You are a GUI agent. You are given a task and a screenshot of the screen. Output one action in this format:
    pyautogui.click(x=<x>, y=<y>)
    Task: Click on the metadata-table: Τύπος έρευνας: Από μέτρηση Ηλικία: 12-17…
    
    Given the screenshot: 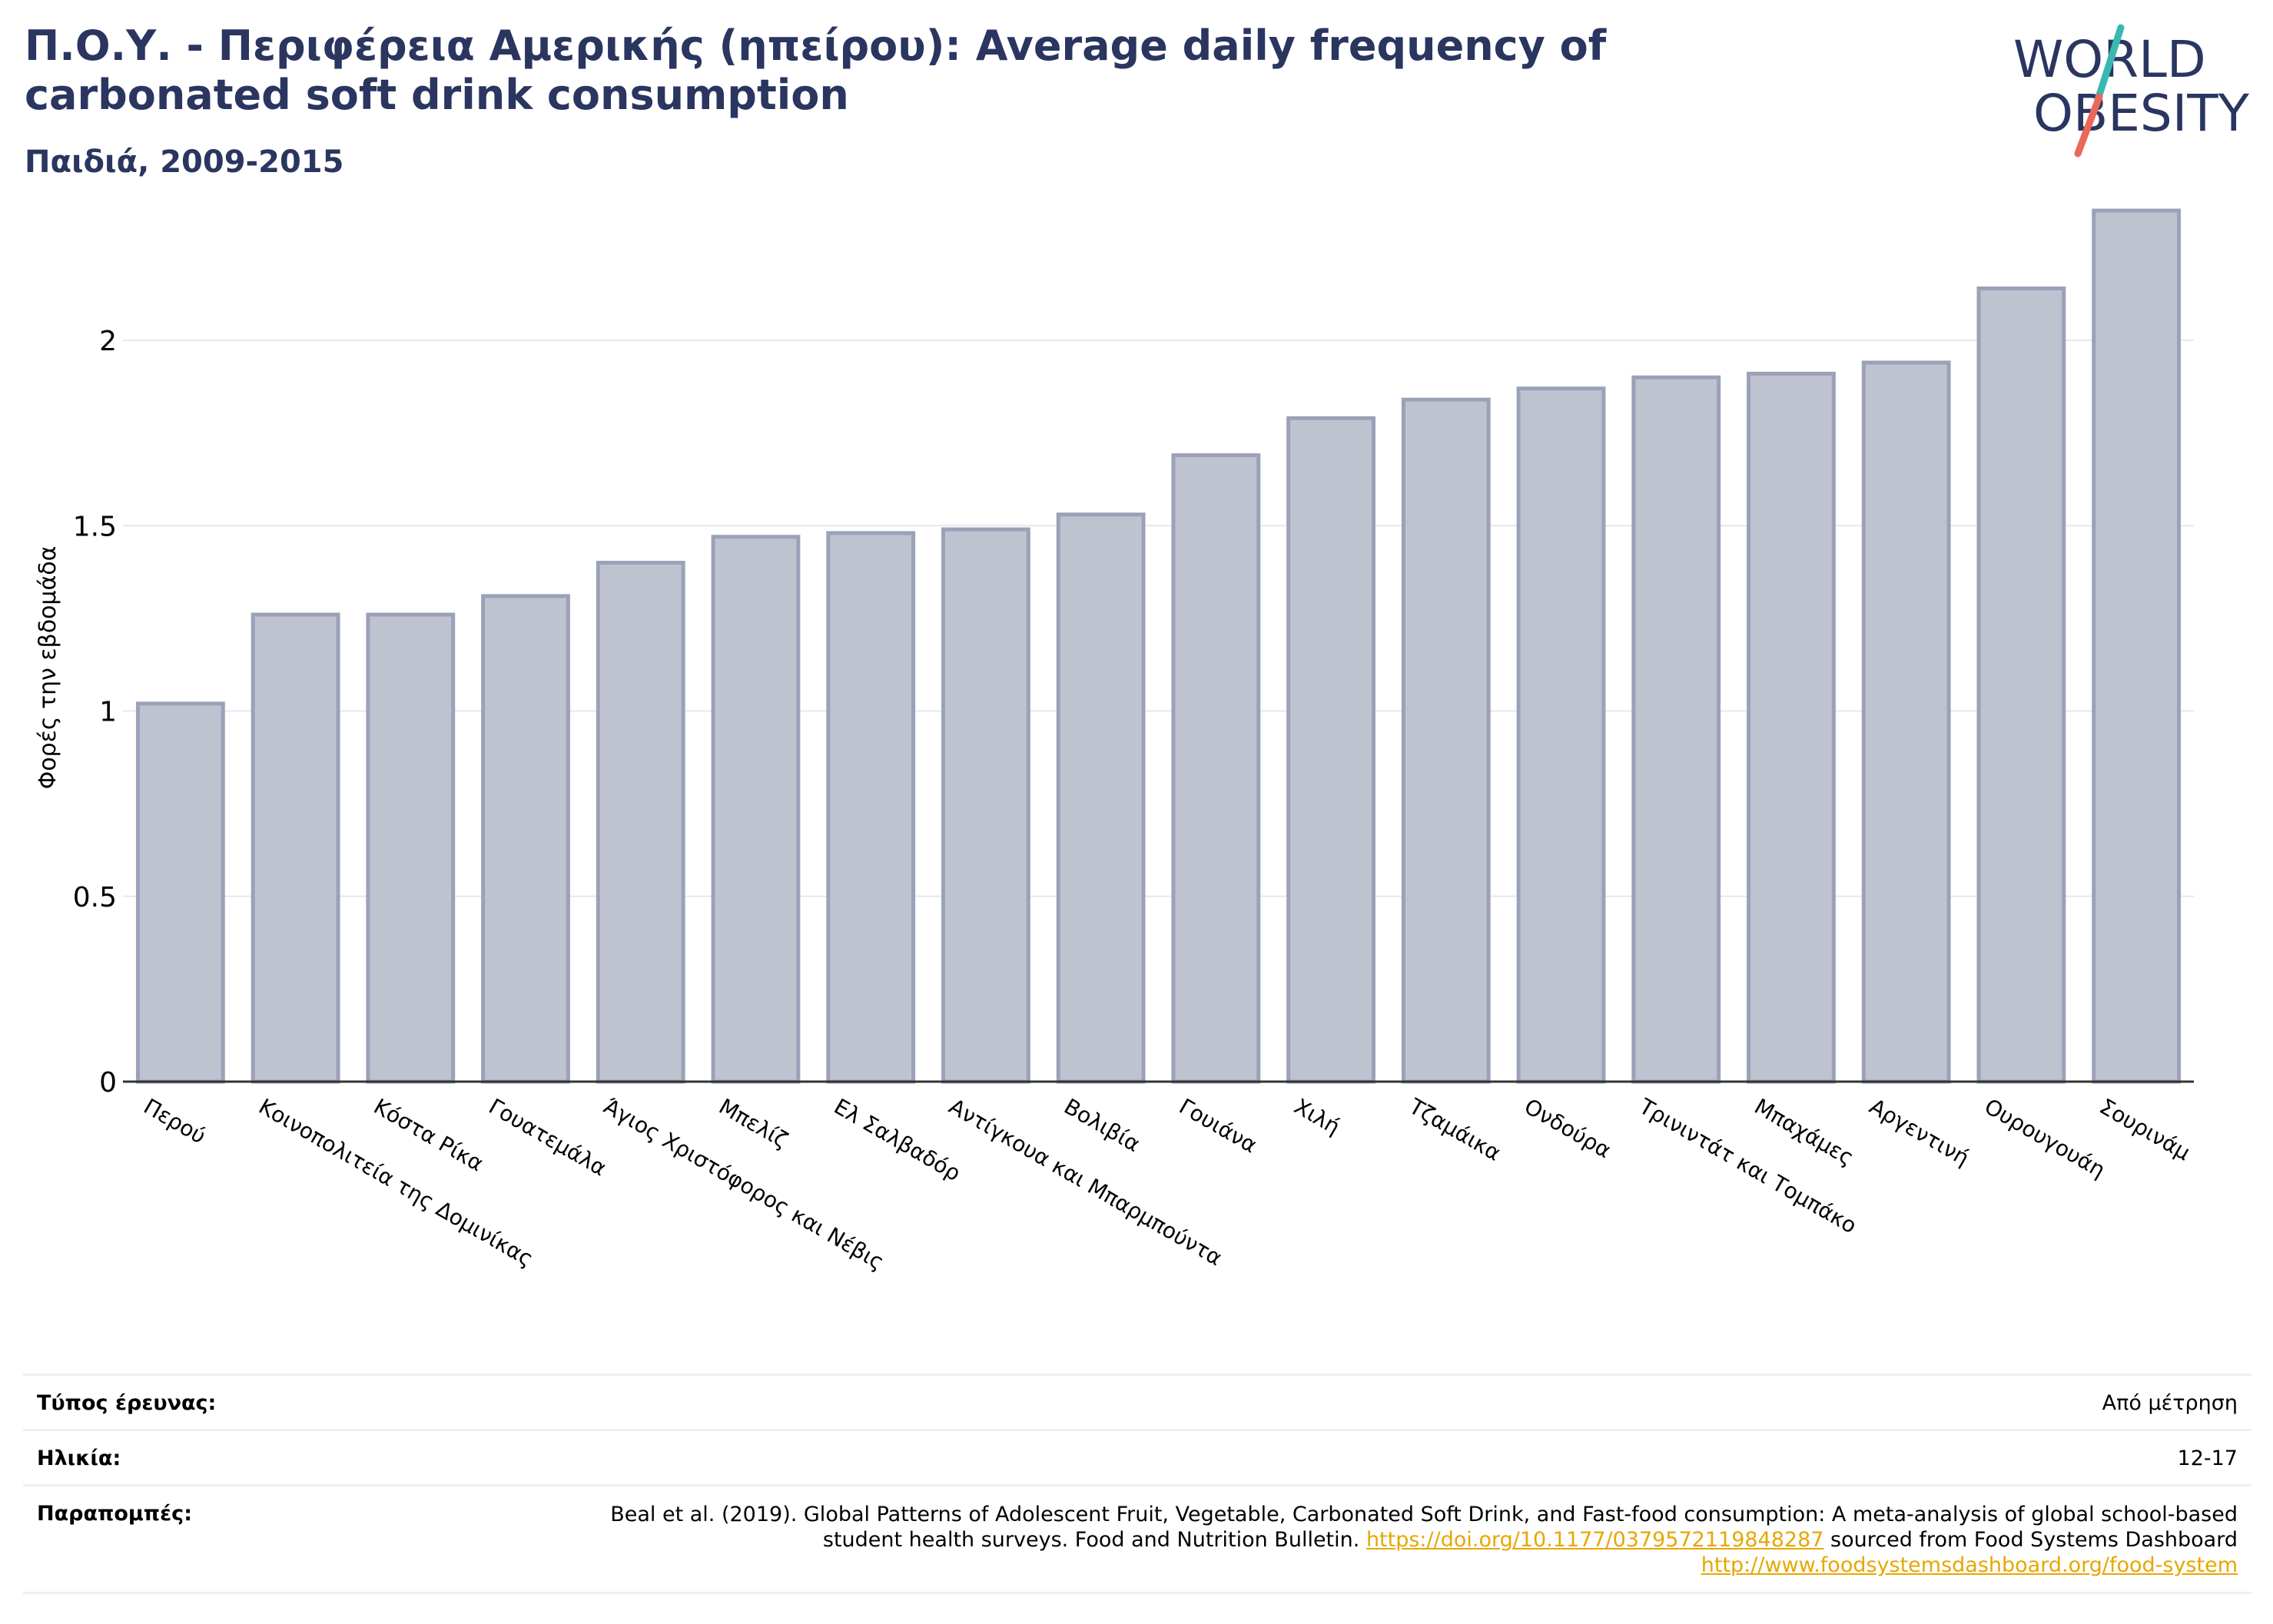 What is the action you would take?
    pyautogui.click(x=1137, y=1484)
    